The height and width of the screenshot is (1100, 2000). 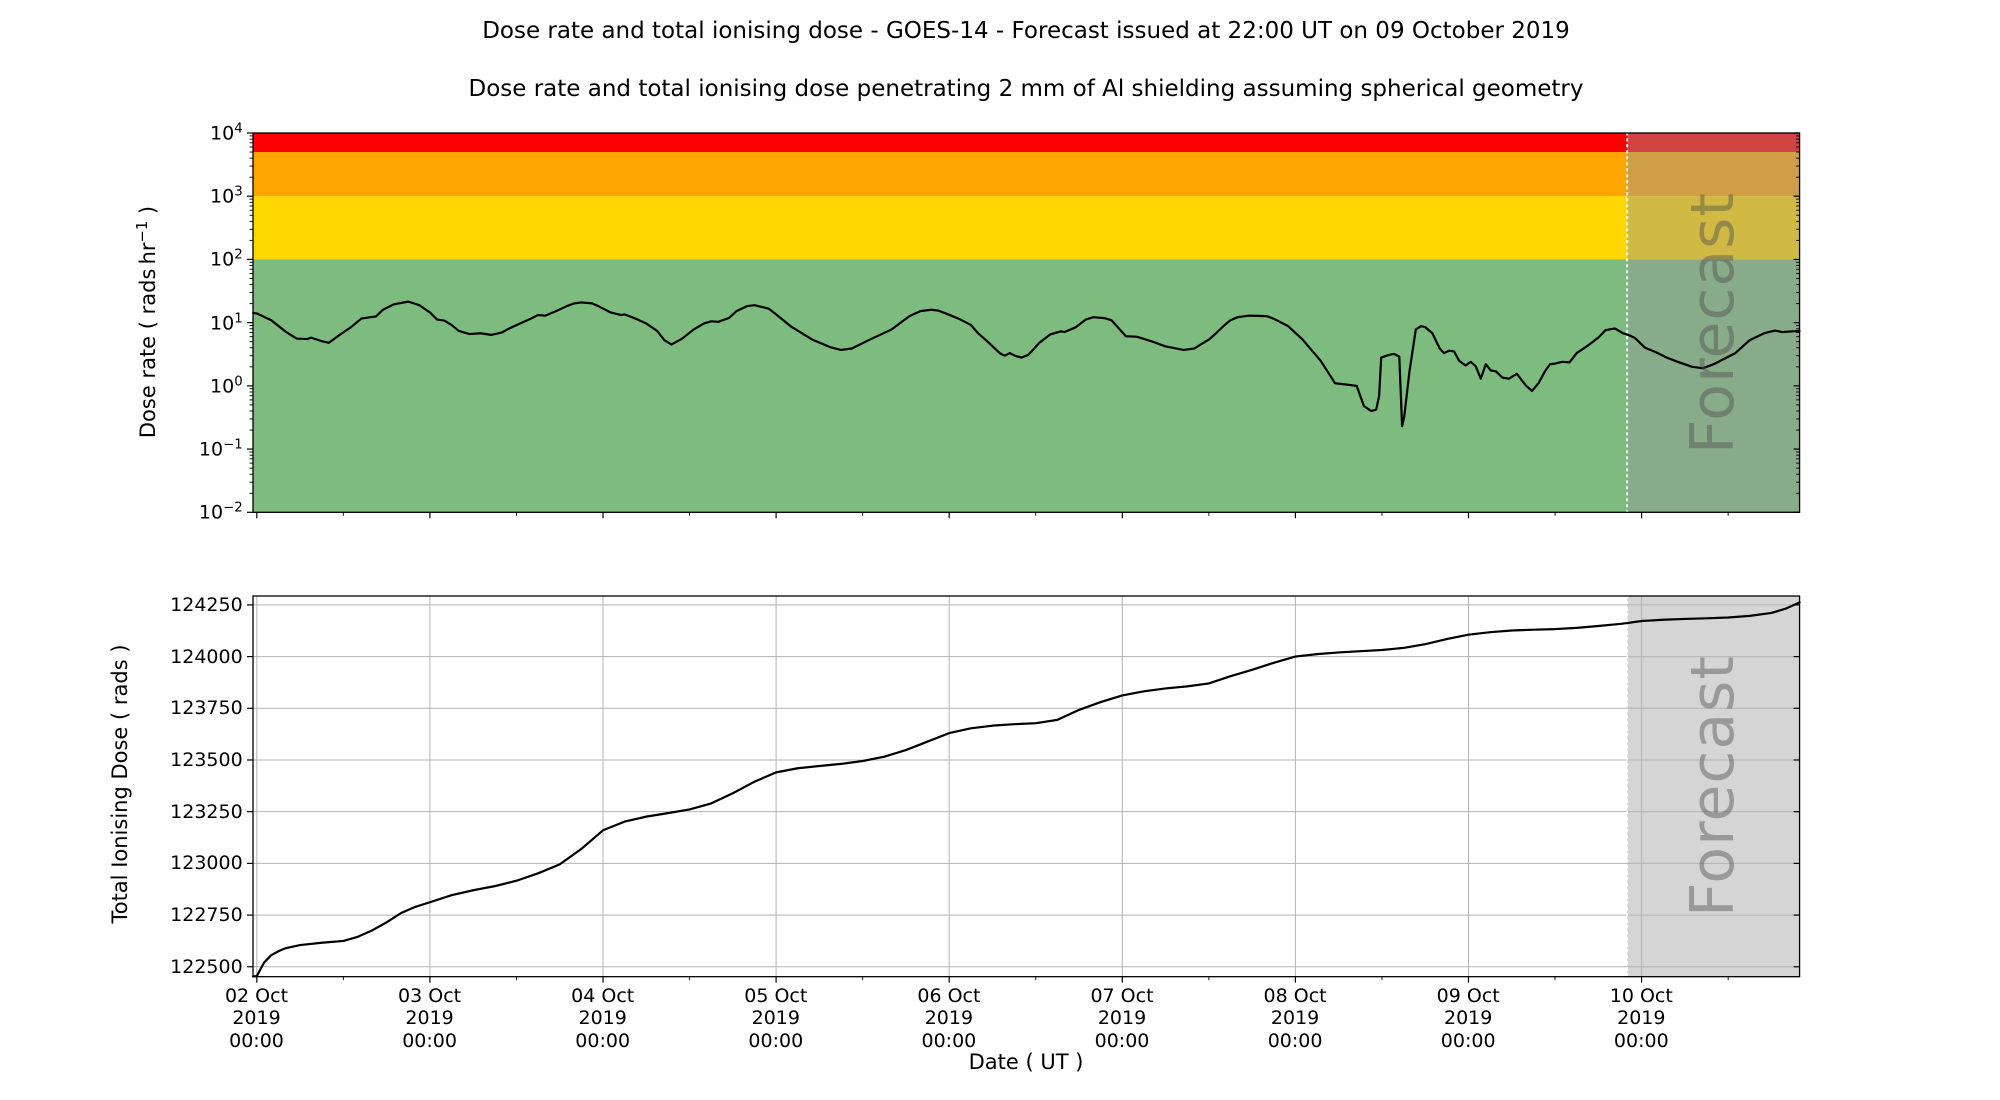 What do you see at coordinates (256, 1018) in the screenshot?
I see `x-tick-label: 02 Oct 2019 00:00` at bounding box center [256, 1018].